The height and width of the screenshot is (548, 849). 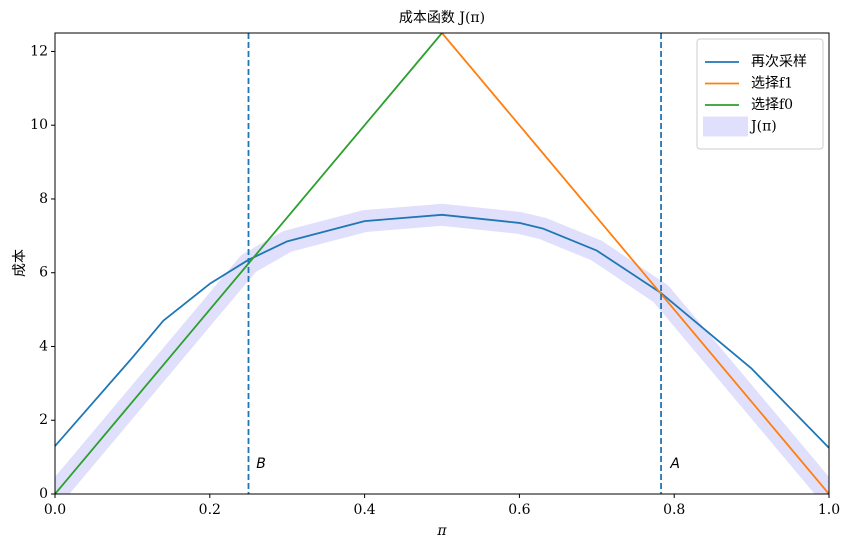 What do you see at coordinates (779, 62) in the screenshot?
I see `legend-label: 再次采样` at bounding box center [779, 62].